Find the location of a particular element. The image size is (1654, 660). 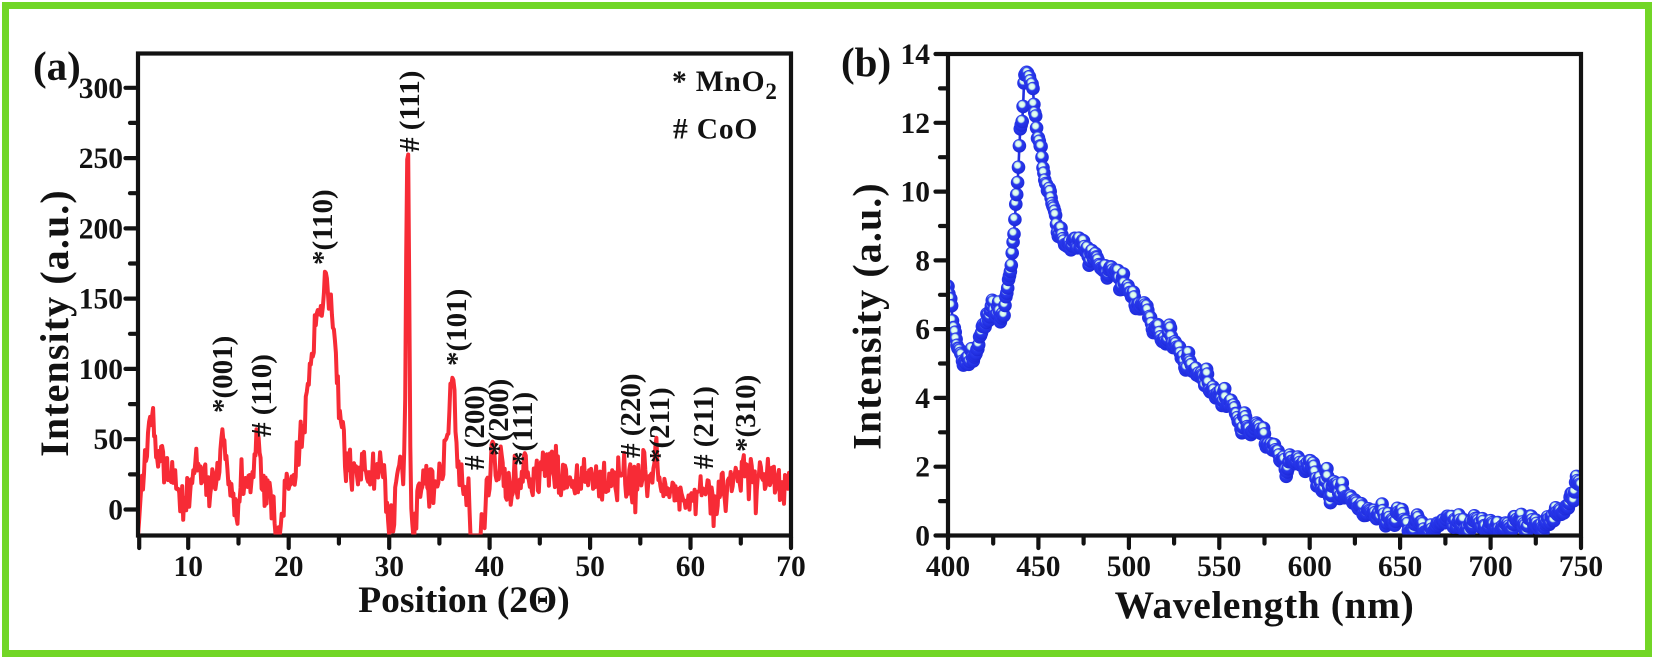

svg-text: (a) is located at coordinates (57, 66).